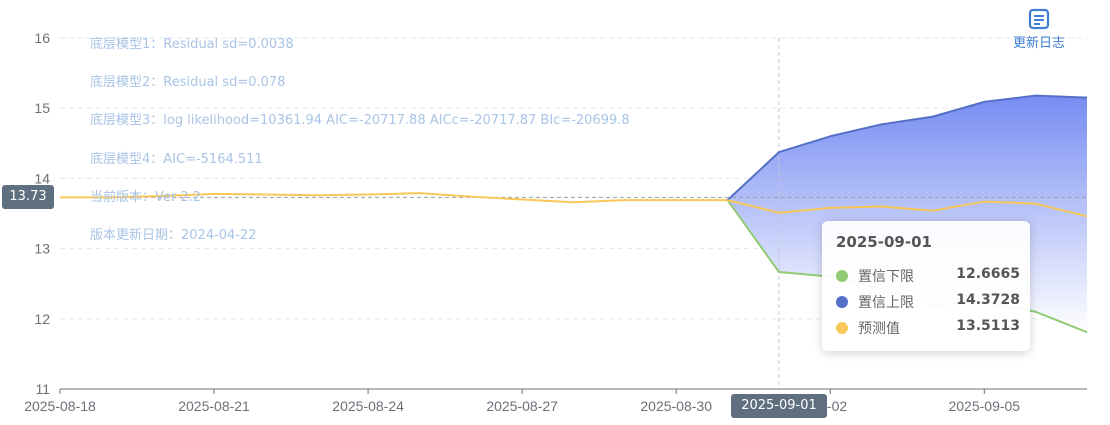  I want to click on upper-bound-line, so click(907, 147).